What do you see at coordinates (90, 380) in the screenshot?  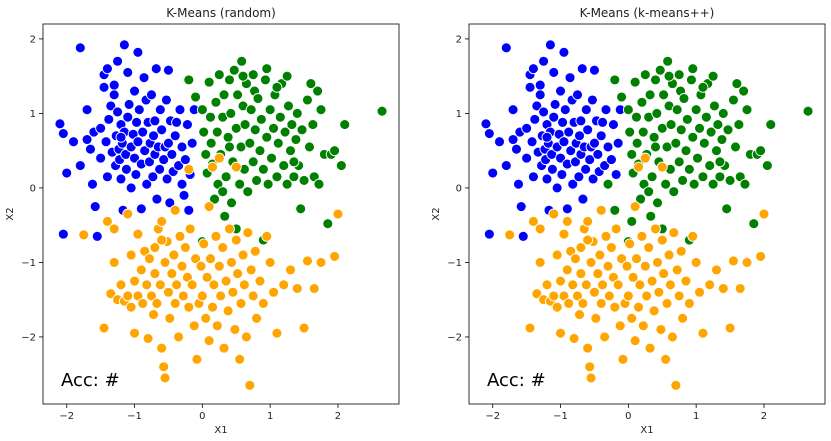 I see `accuracy-annotation: Acc: #` at bounding box center [90, 380].